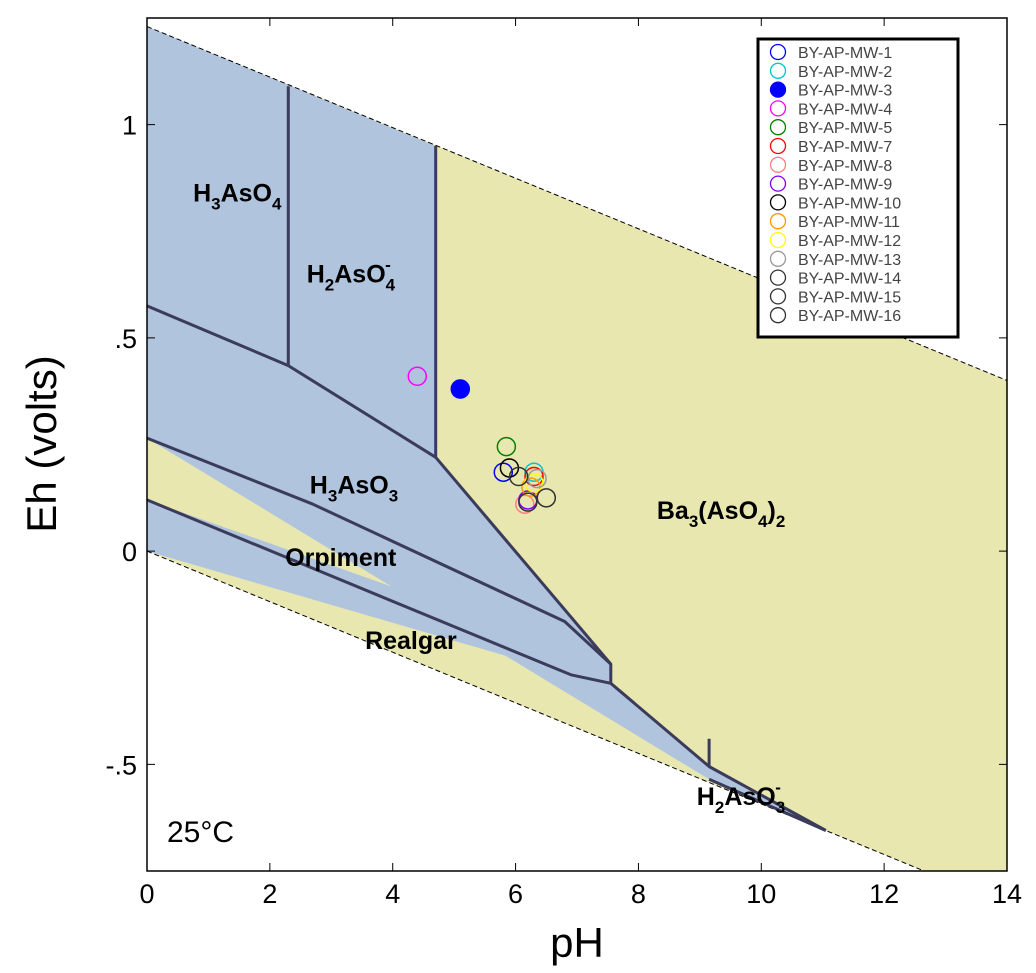 The height and width of the screenshot is (973, 1036). What do you see at coordinates (125, 339) in the screenshot?
I see `y-tick-label: .5` at bounding box center [125, 339].